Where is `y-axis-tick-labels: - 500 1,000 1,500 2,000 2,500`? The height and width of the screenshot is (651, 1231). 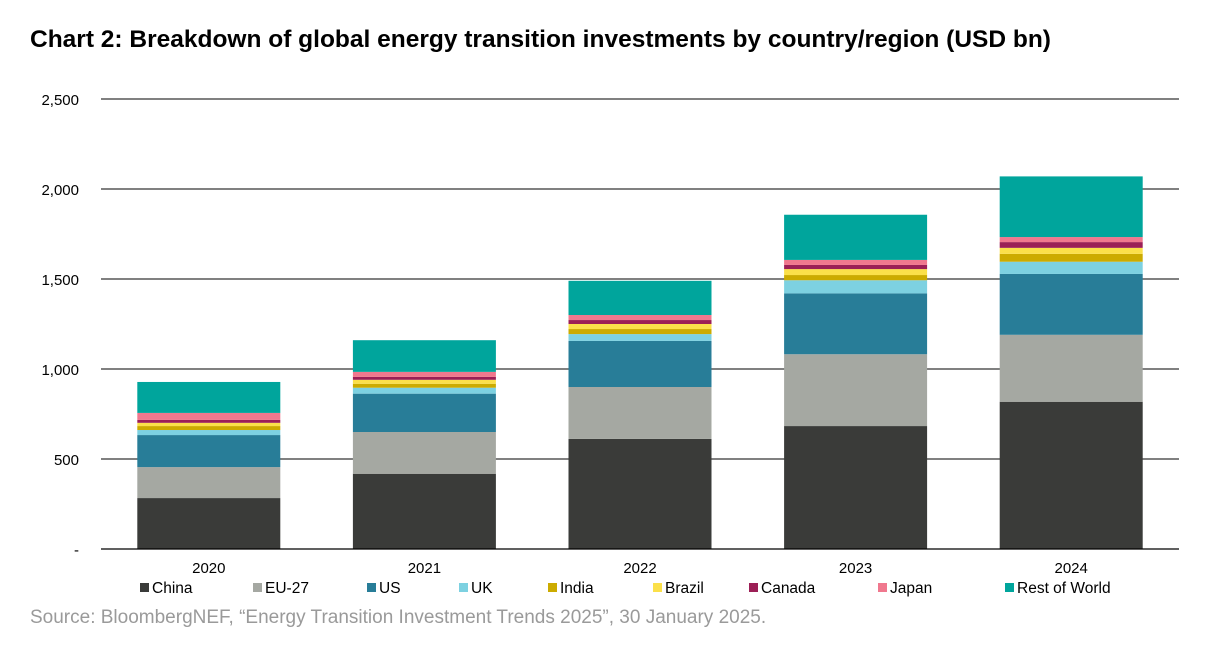 y-axis-tick-labels: - 500 1,000 1,500 2,000 2,500 is located at coordinates (60, 325).